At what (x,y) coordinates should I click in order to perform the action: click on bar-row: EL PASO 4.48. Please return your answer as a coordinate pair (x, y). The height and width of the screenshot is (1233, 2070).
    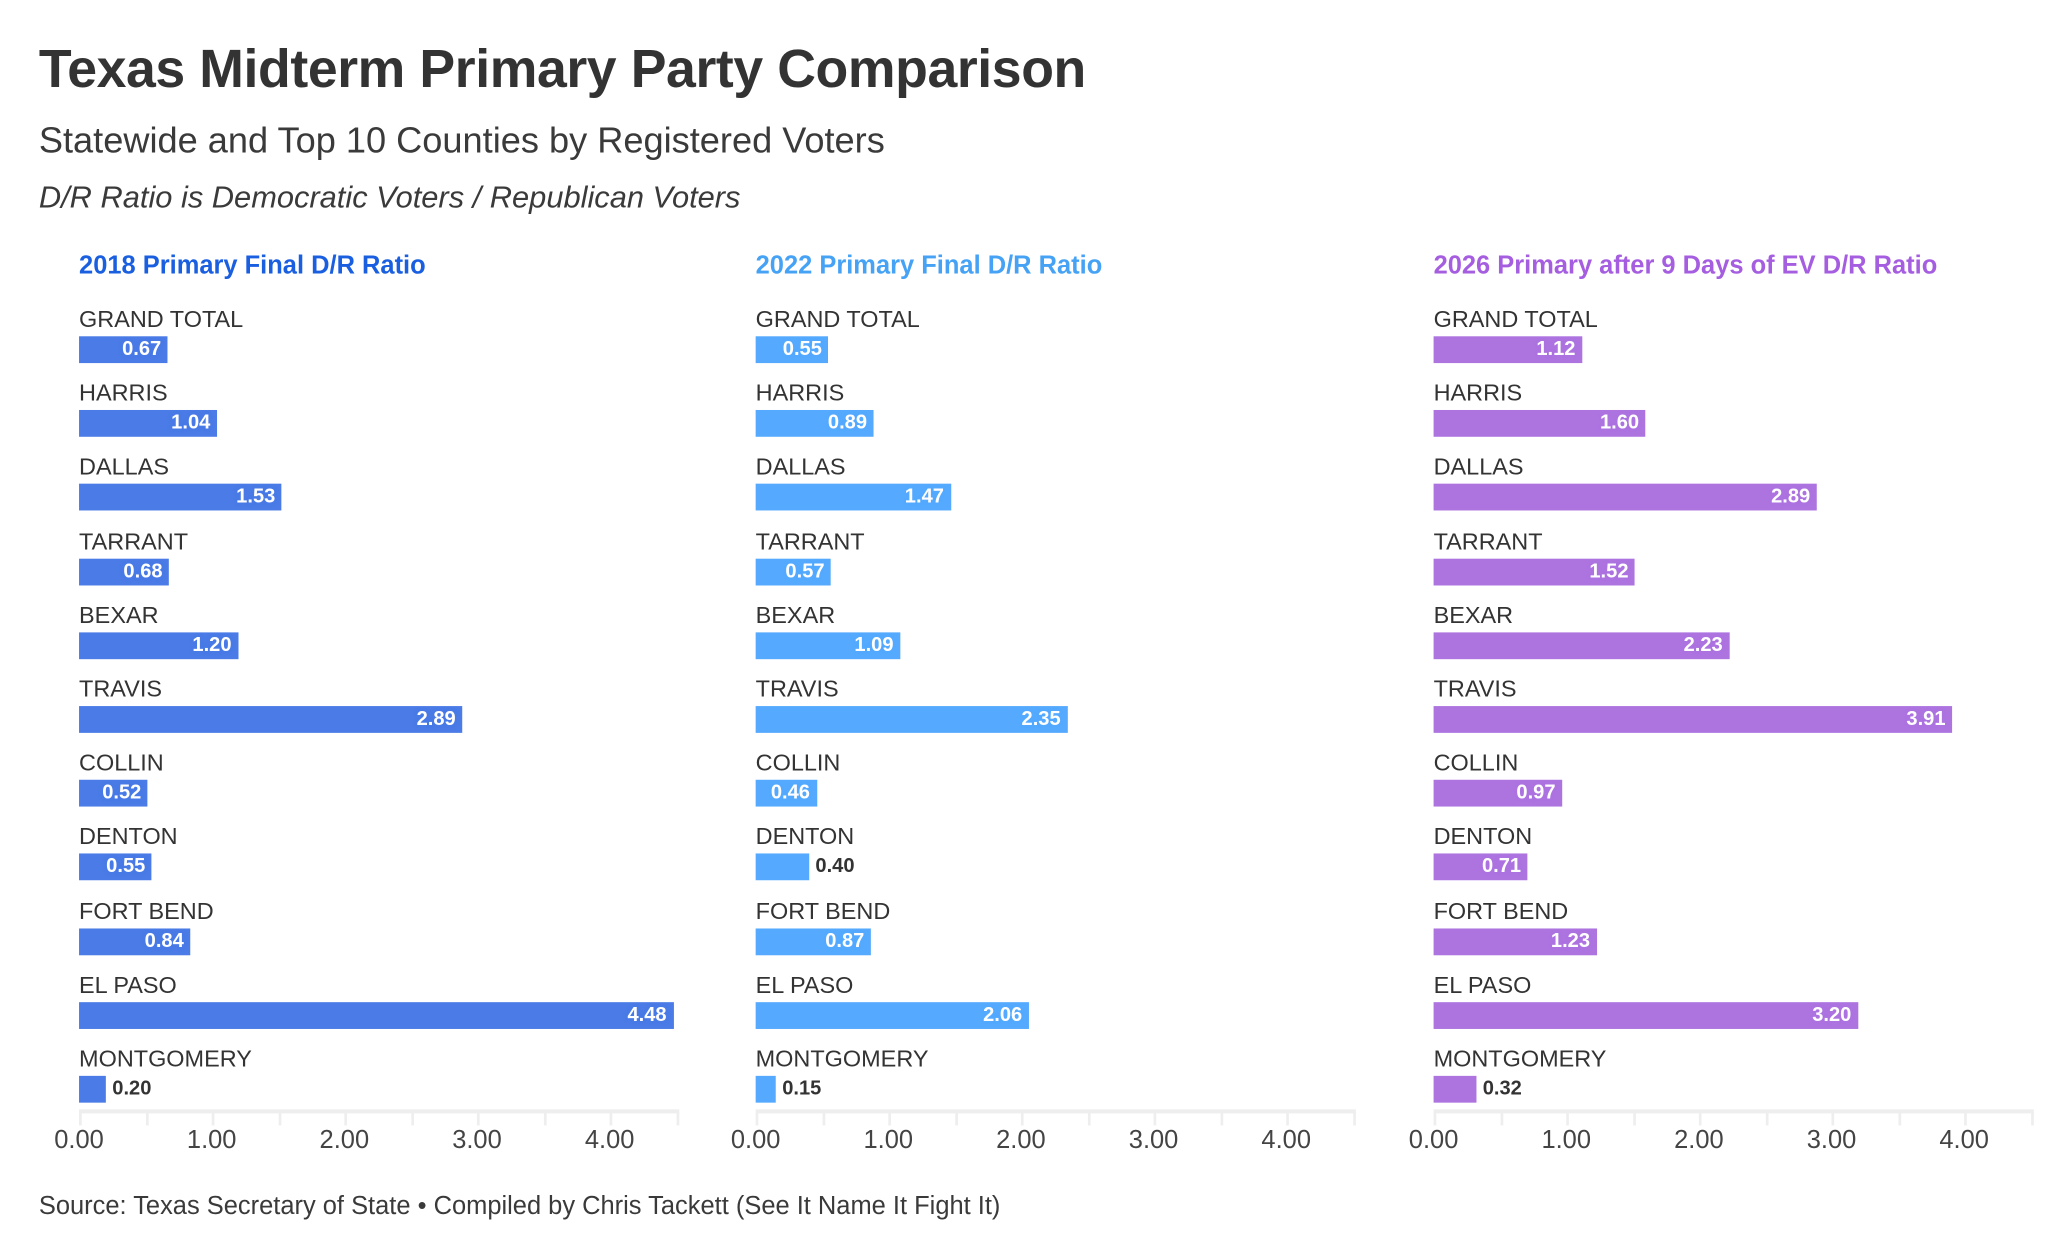
    Looking at the image, I should click on (387, 1008).